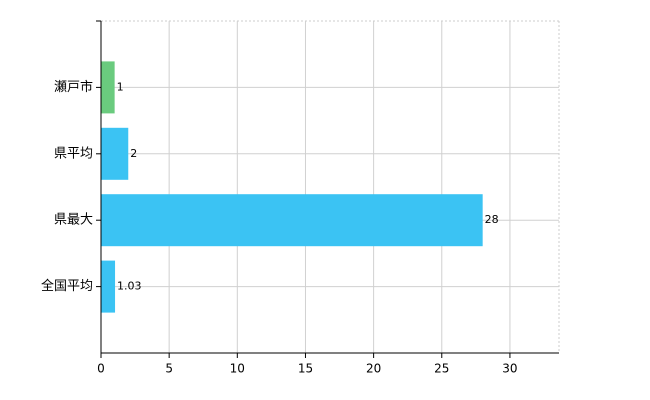 Image resolution: width=650 pixels, height=400 pixels. I want to click on x-tick-label: 5, so click(169, 369).